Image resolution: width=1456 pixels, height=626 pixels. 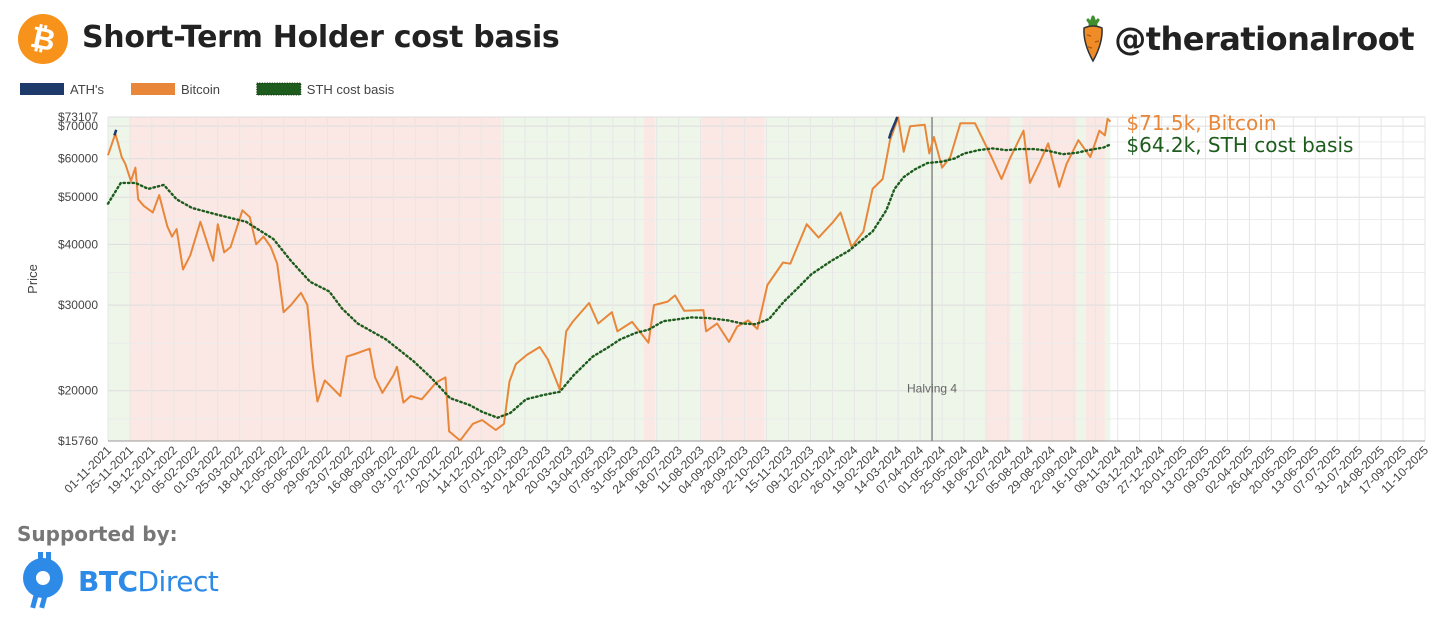 What do you see at coordinates (78, 126) in the screenshot?
I see `y-tick-label: $70000` at bounding box center [78, 126].